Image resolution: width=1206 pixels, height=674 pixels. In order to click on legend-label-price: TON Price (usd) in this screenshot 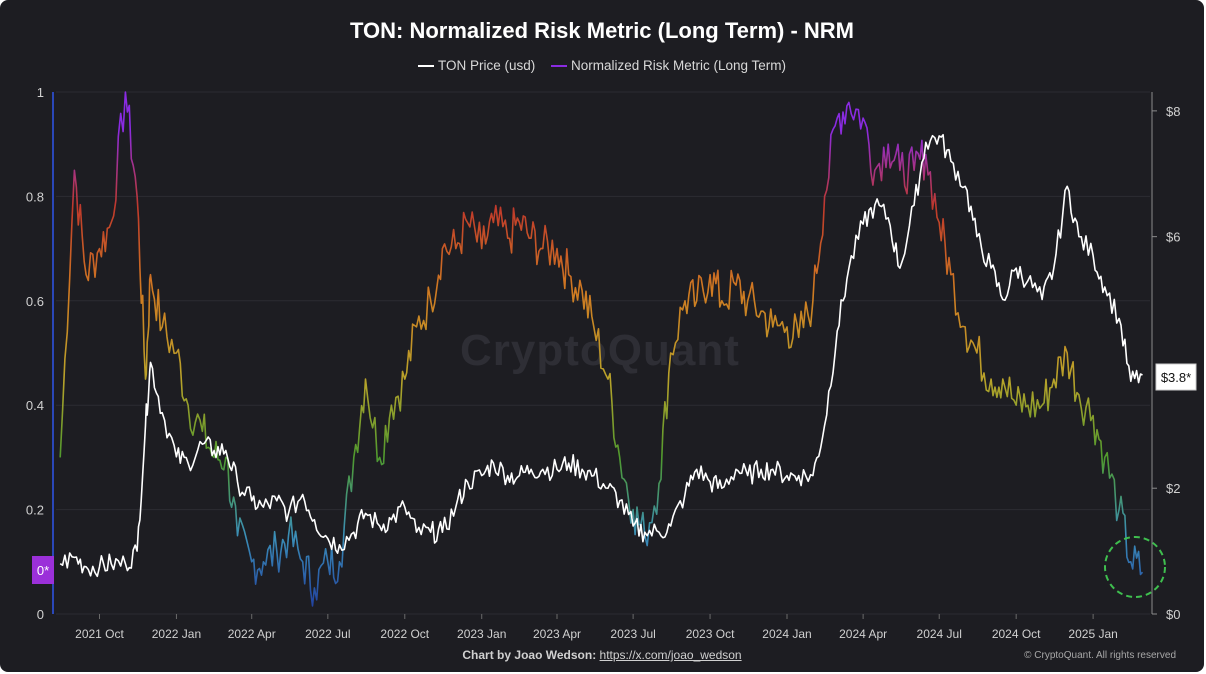, I will do `click(486, 65)`.